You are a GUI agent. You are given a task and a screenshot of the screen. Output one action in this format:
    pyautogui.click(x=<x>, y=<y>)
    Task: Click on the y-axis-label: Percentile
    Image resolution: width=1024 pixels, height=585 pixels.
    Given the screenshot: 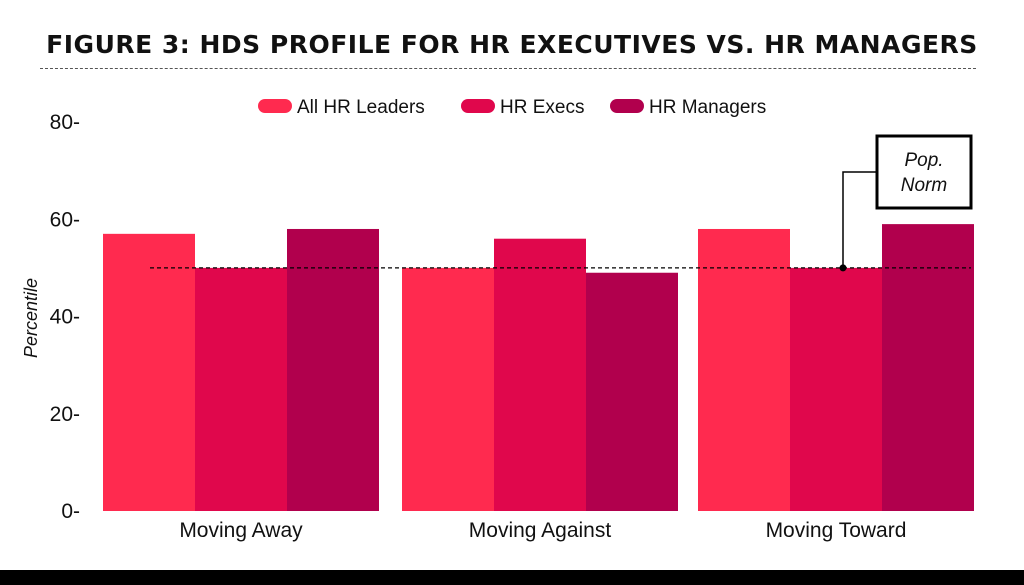 What is the action you would take?
    pyautogui.click(x=31, y=318)
    